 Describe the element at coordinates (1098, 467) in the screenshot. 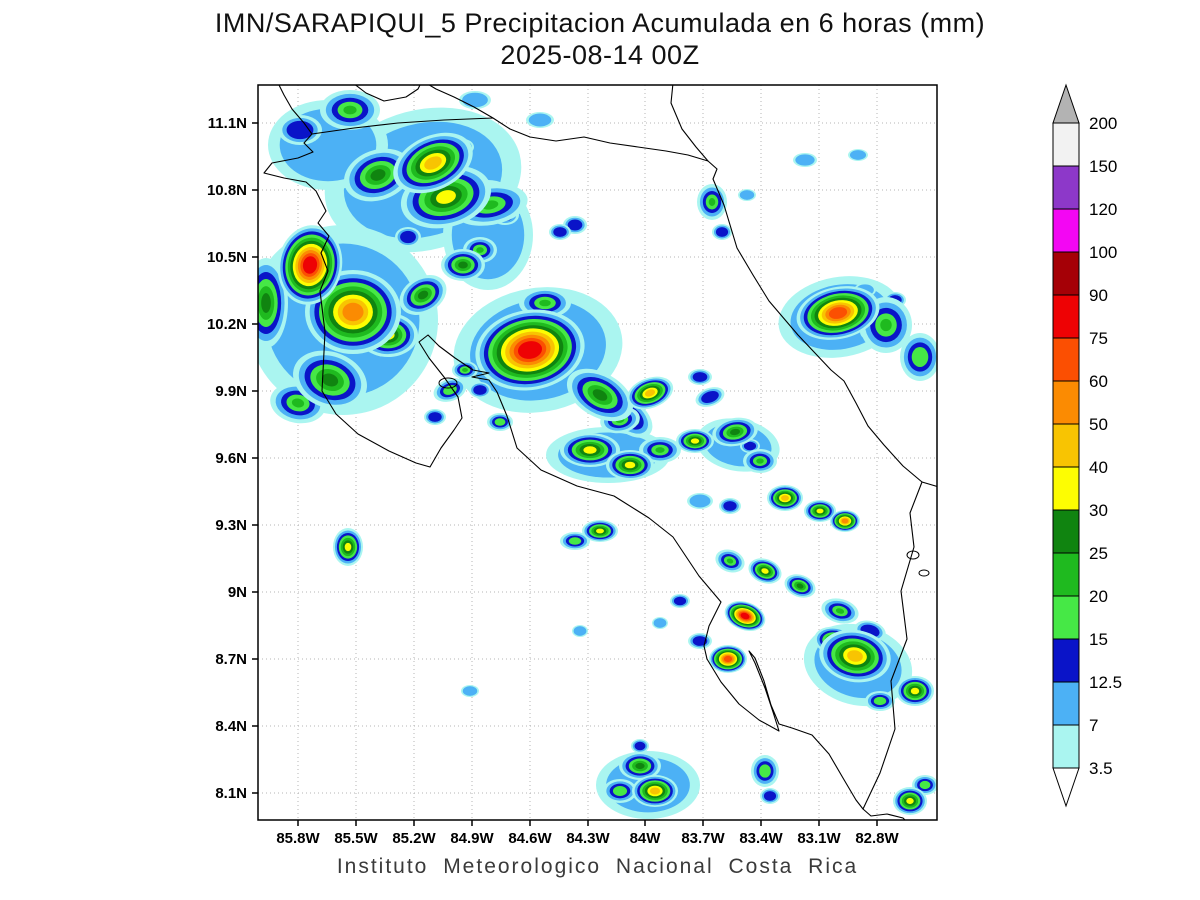

I see `colorbar-tick-label: 40` at that location.